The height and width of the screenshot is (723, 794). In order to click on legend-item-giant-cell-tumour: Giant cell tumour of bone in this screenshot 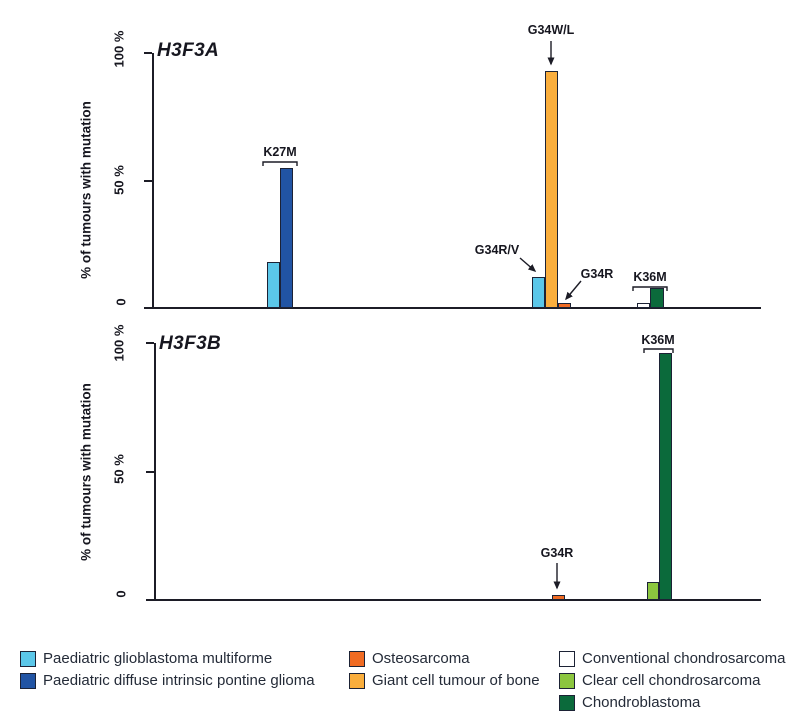, I will do `click(444, 680)`.